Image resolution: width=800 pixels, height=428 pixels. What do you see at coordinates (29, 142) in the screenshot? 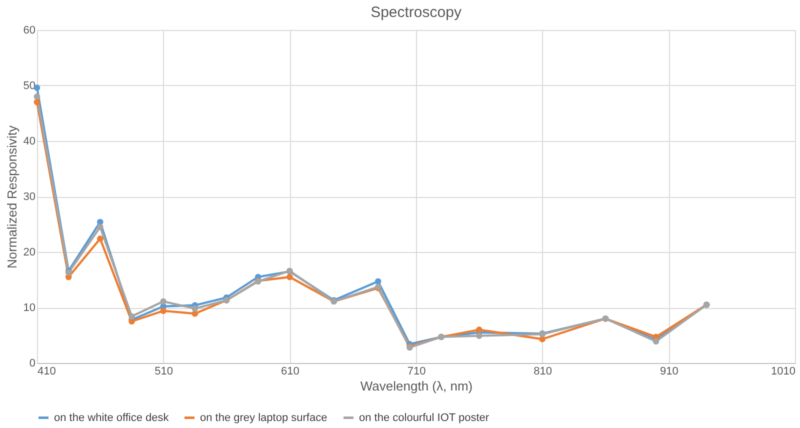
I see `y-tick-label: 40` at bounding box center [29, 142].